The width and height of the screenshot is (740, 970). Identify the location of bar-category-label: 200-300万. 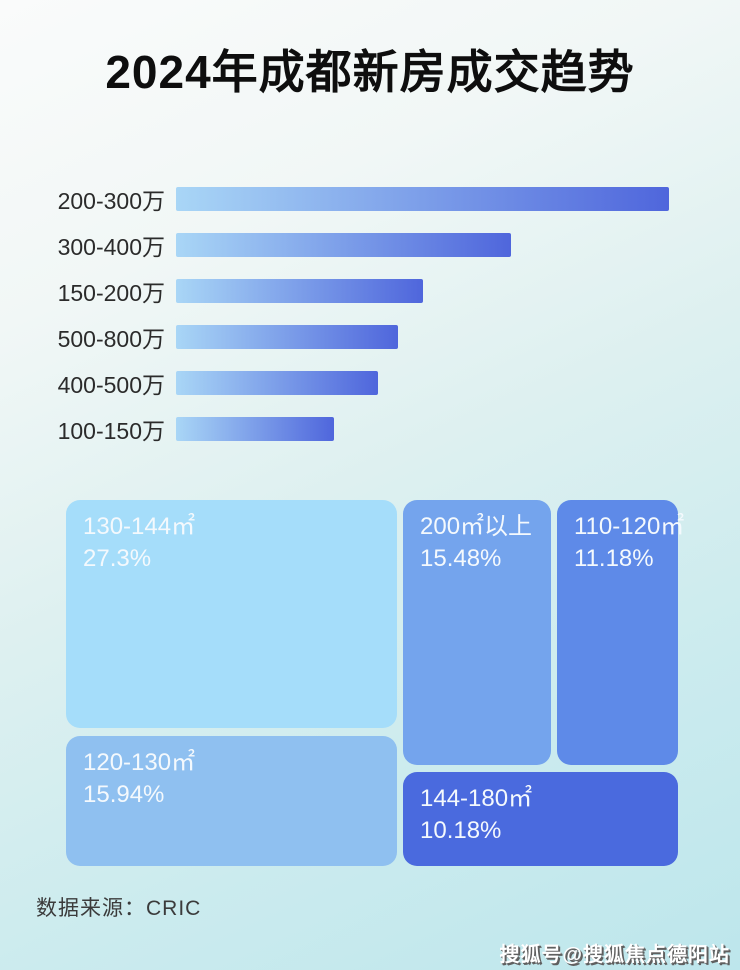
(111, 201).